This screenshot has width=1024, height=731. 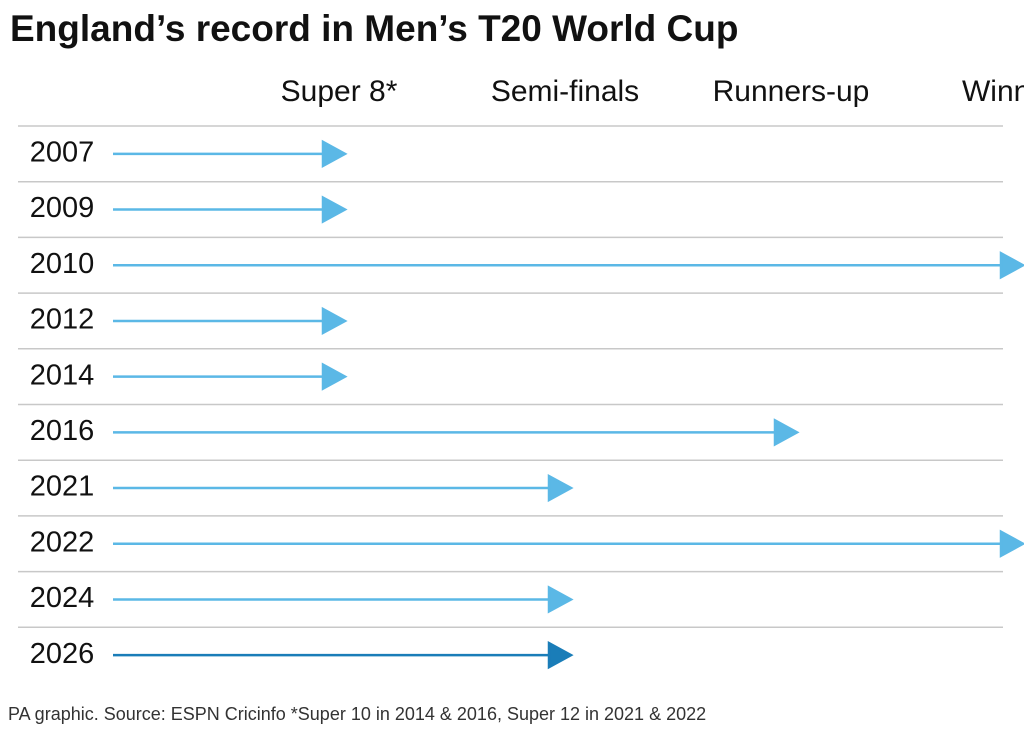 I want to click on x-tick-label: Super 8*, so click(x=339, y=91).